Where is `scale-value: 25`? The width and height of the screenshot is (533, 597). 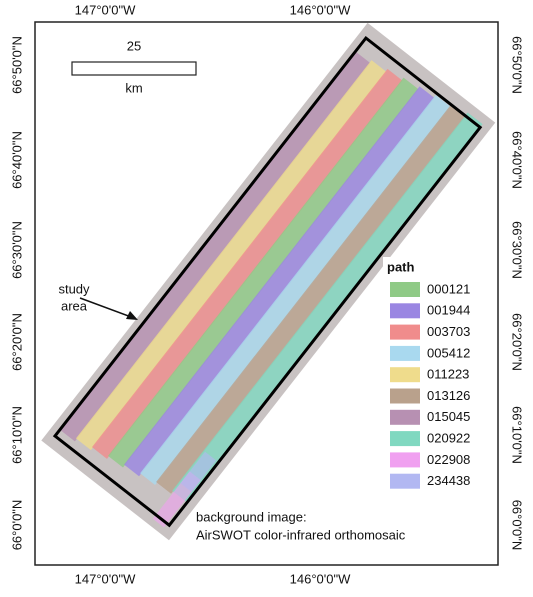 scale-value: 25 is located at coordinates (134, 45).